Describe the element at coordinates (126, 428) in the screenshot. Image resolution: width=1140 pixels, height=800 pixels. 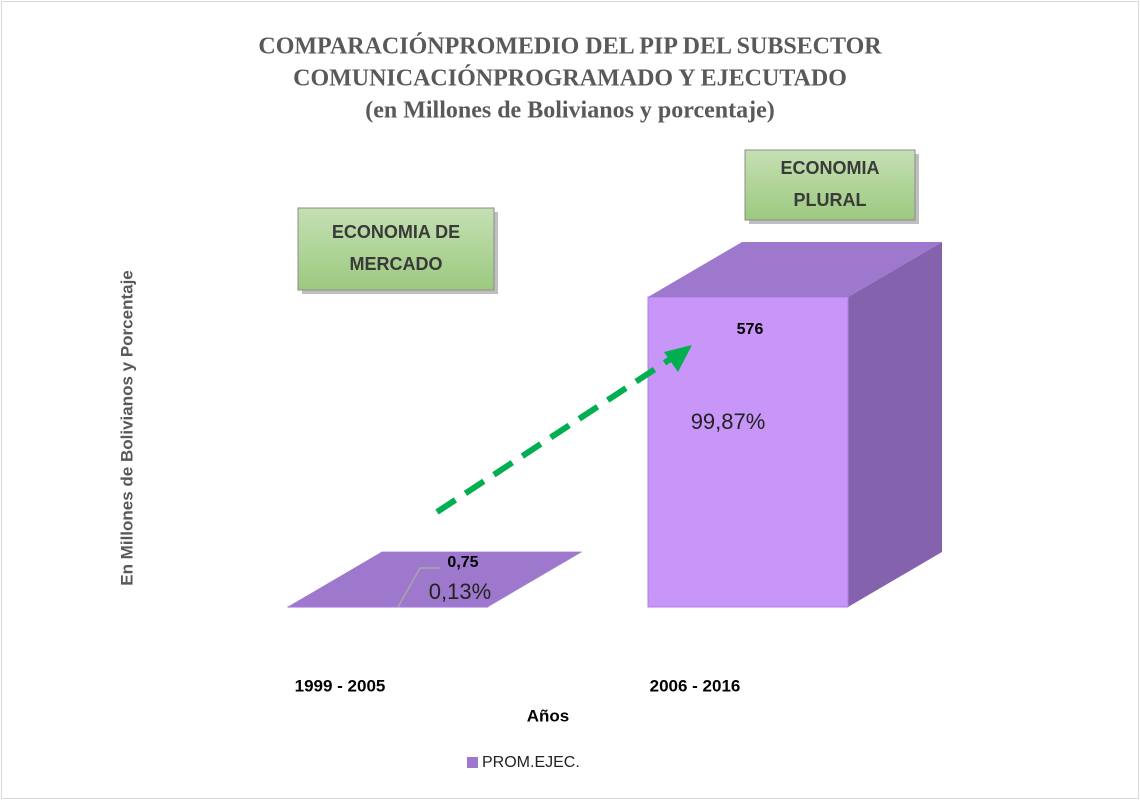
I see `y-axis-label: En Millones de Bolivianos y Porcentaje` at that location.